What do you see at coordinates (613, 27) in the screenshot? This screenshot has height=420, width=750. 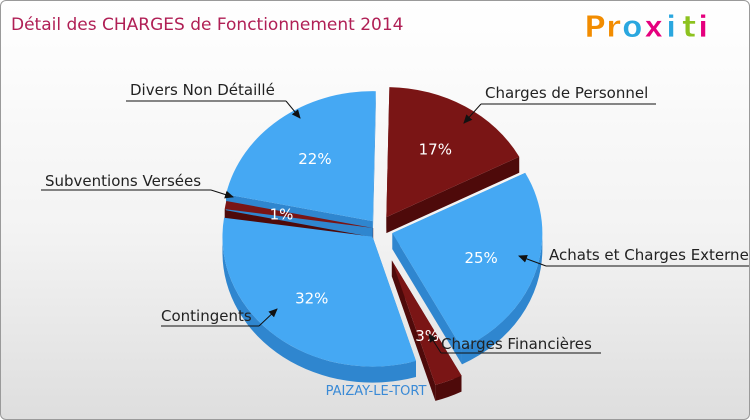 I see `logo-letter: r` at bounding box center [613, 27].